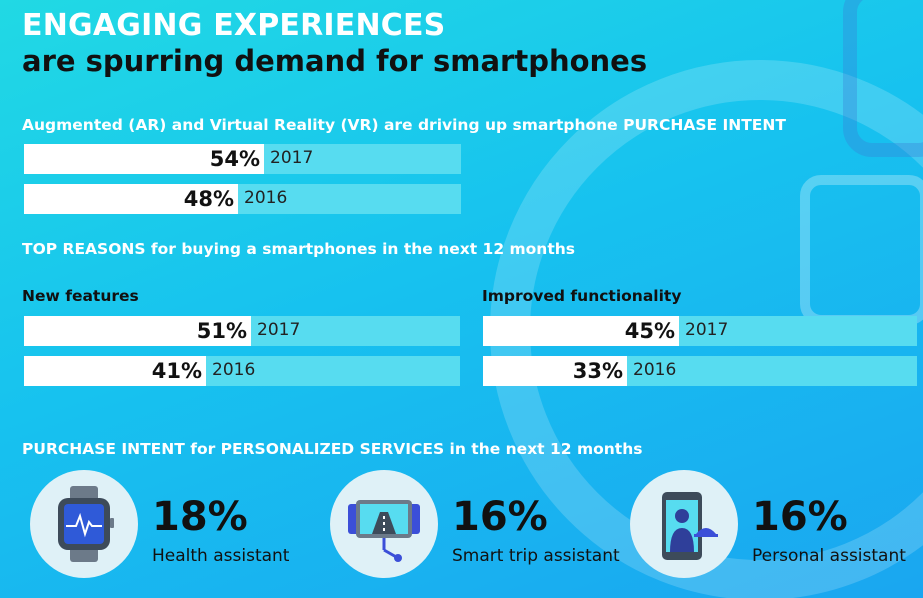 This screenshot has height=598, width=923. What do you see at coordinates (700, 371) in the screenshot?
I see `bar-row: 33% 2016` at bounding box center [700, 371].